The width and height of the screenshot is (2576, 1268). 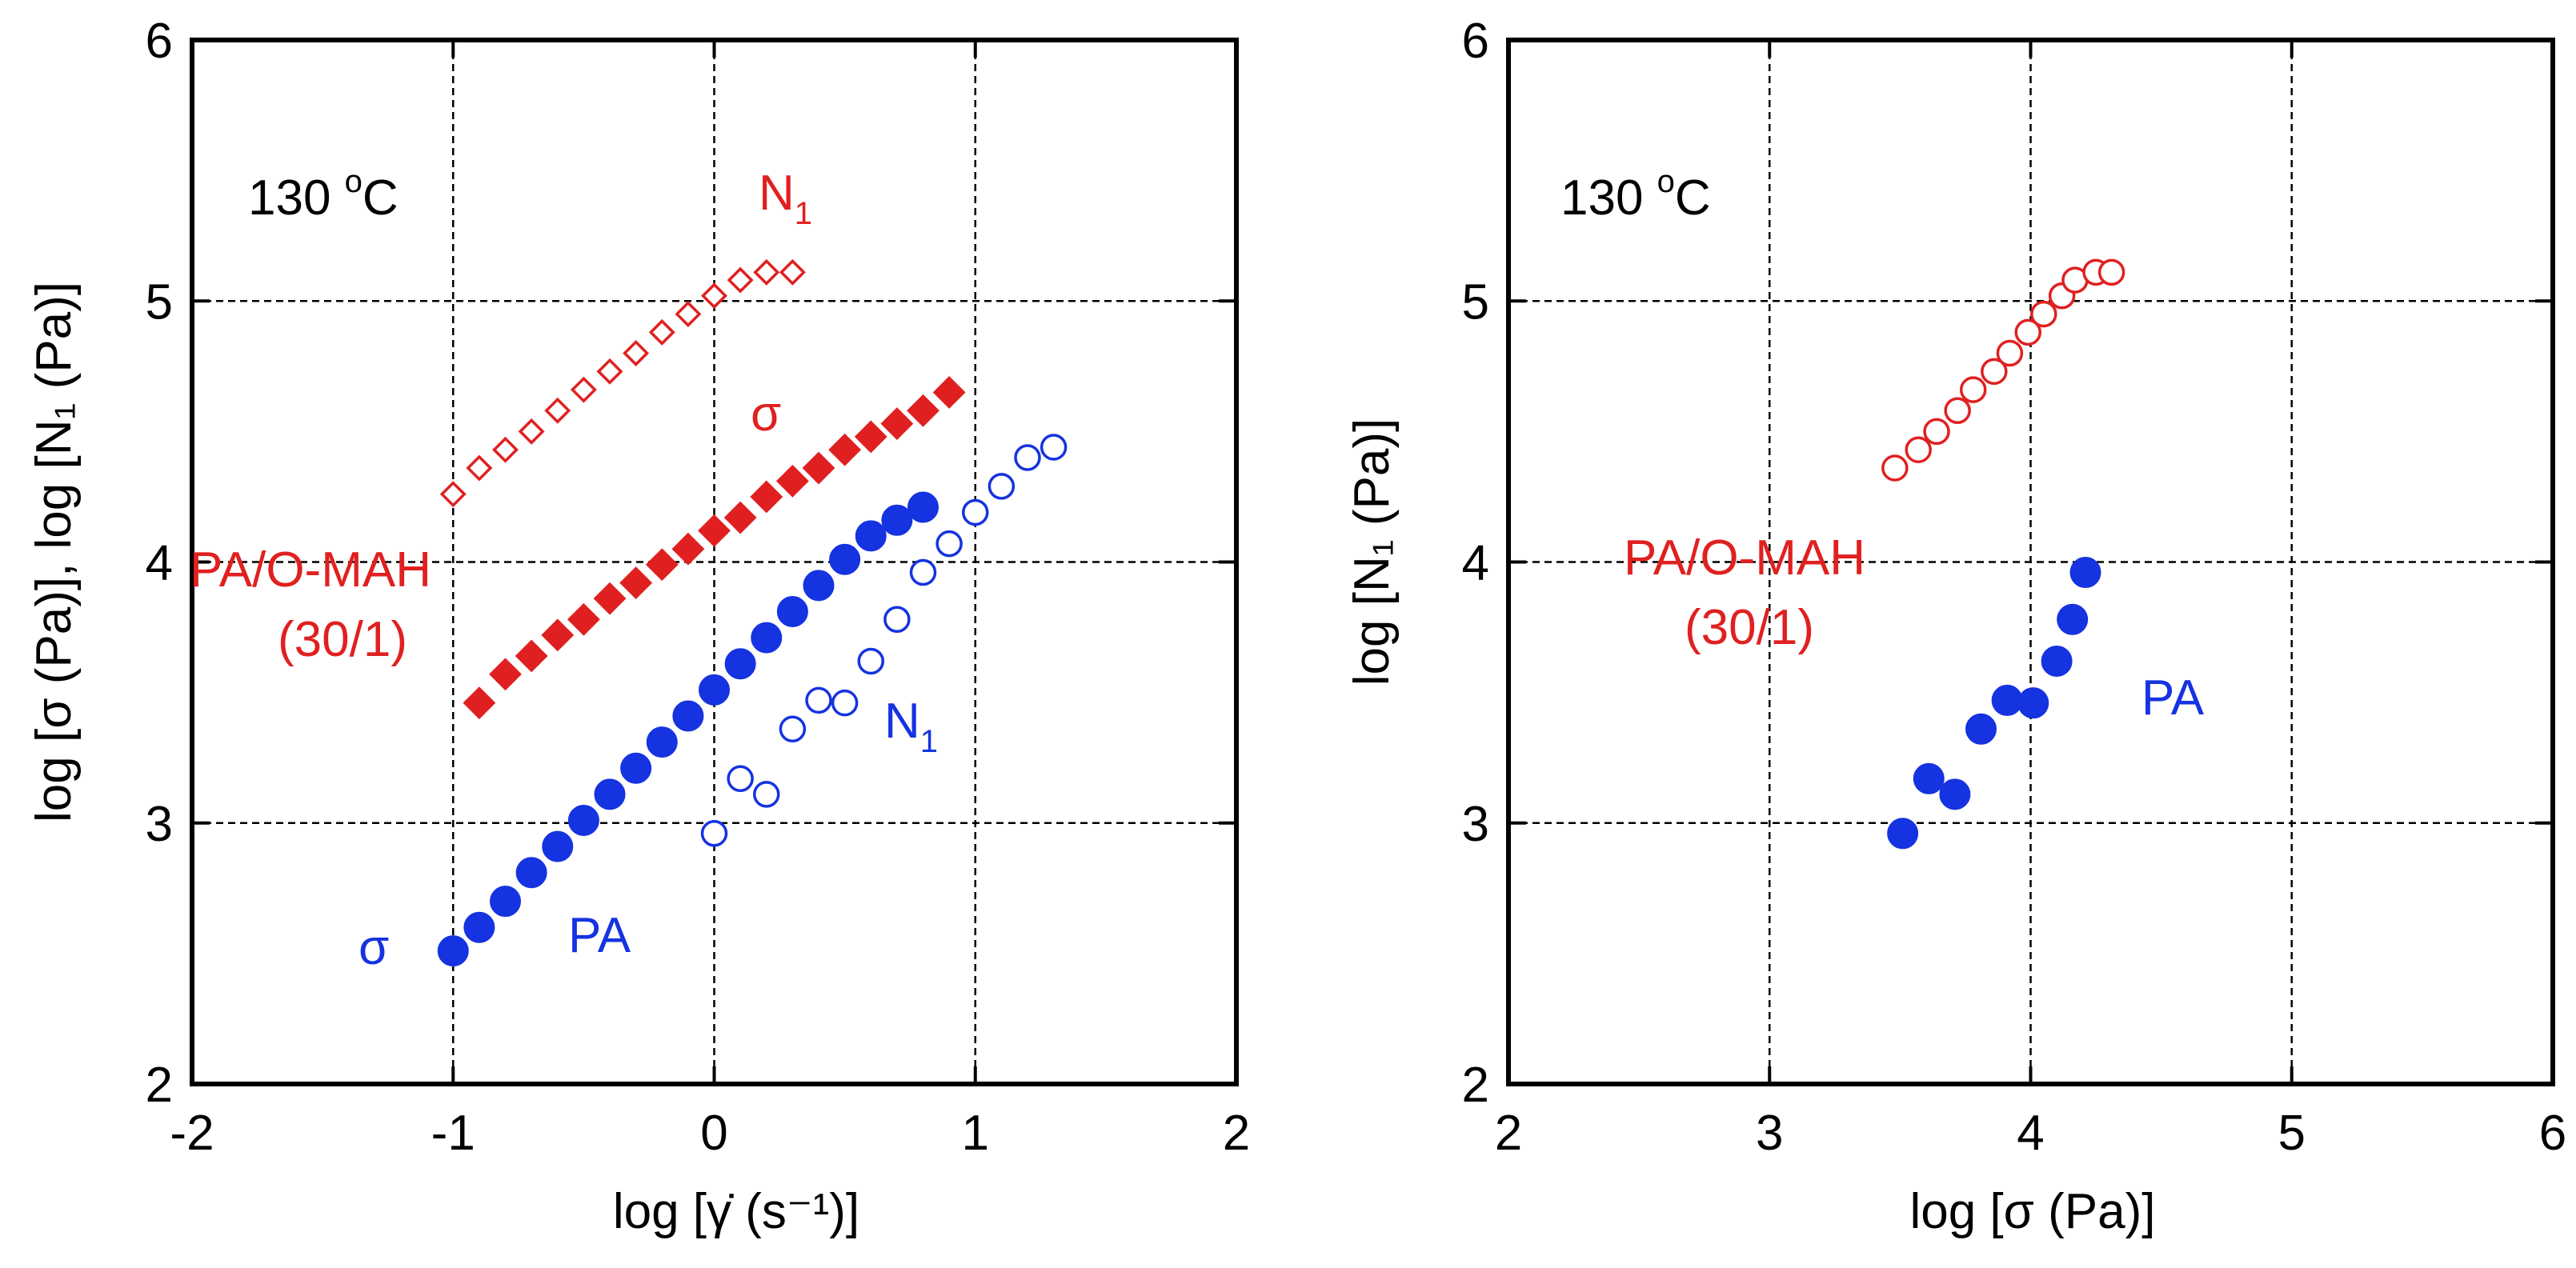 I want to click on pa-mah-n1-label: N1, so click(x=785, y=198).